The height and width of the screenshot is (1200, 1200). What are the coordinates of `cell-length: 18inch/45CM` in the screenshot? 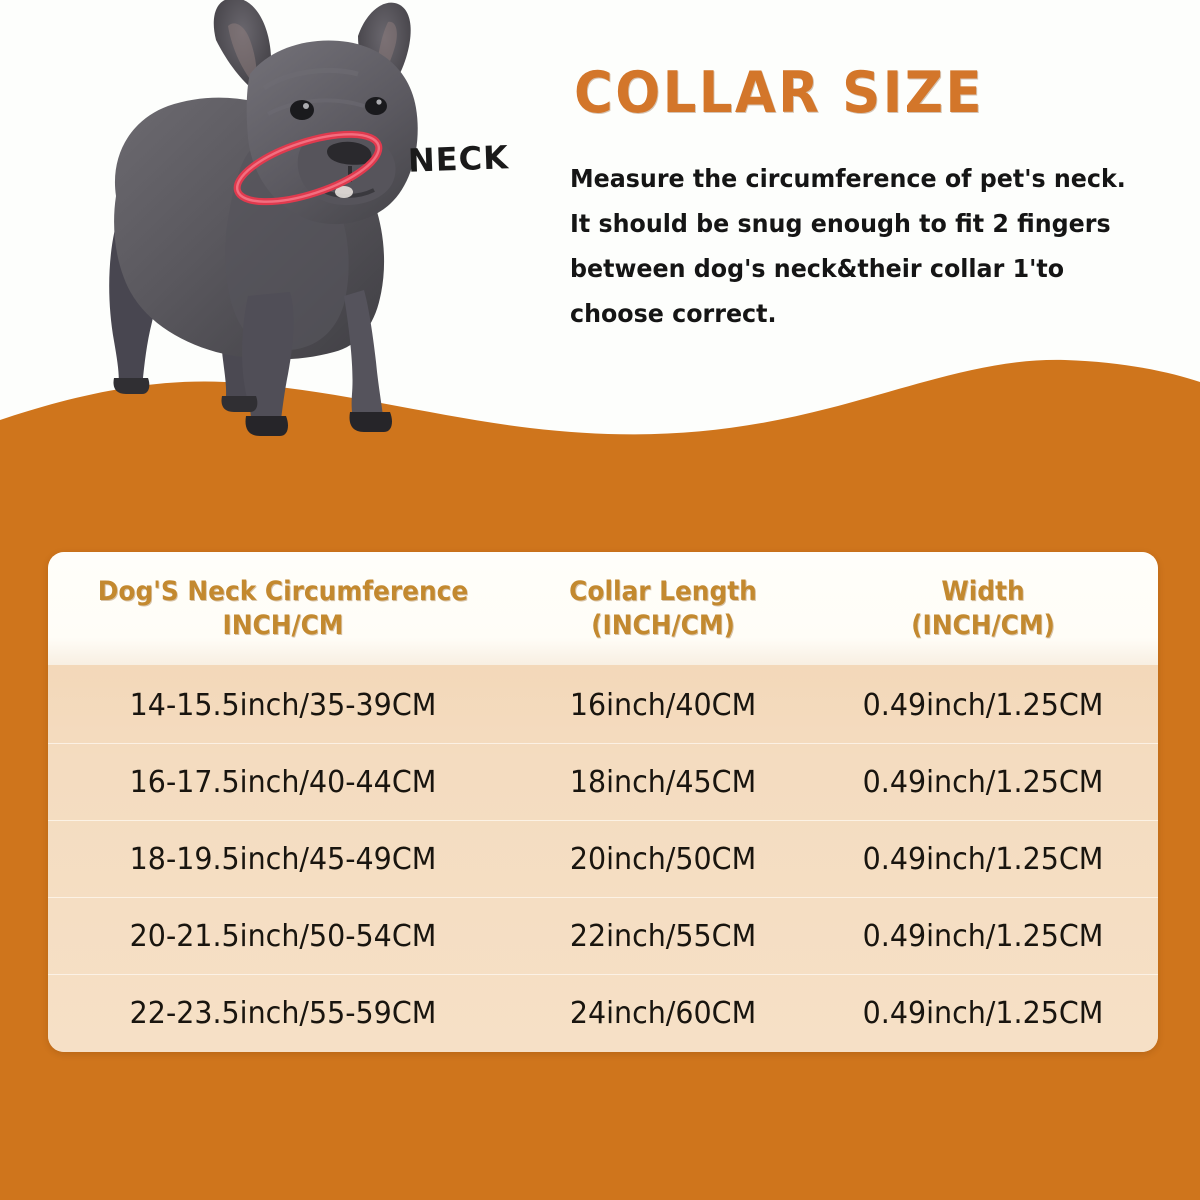 It's located at (663, 782).